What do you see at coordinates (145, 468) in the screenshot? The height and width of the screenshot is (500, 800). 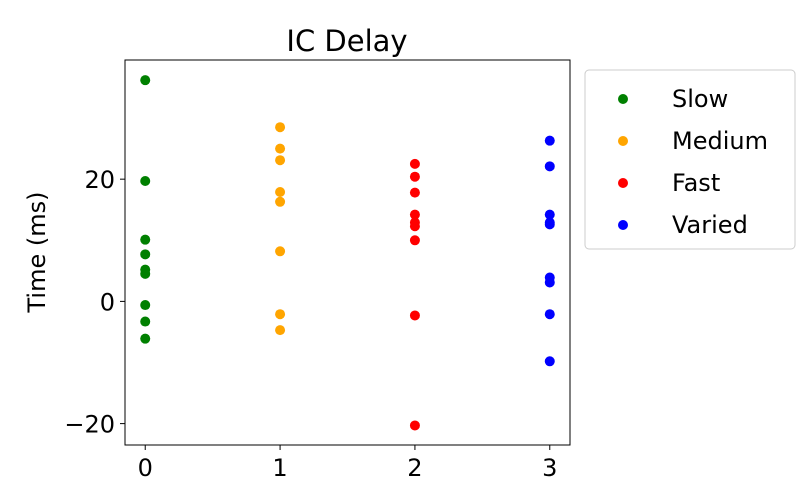 I see `x-tick-label: 0` at bounding box center [145, 468].